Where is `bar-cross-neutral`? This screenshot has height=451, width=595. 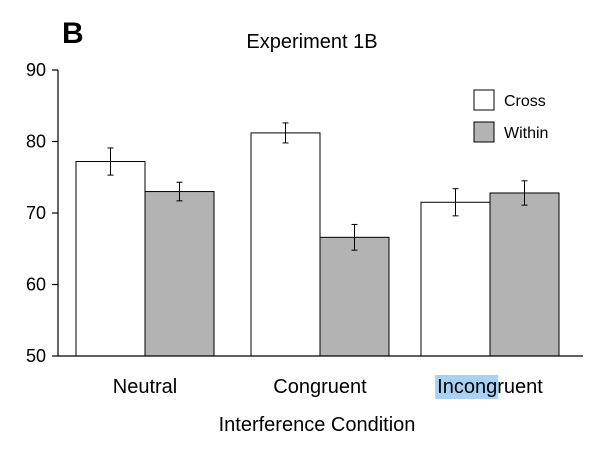 bar-cross-neutral is located at coordinates (110, 259).